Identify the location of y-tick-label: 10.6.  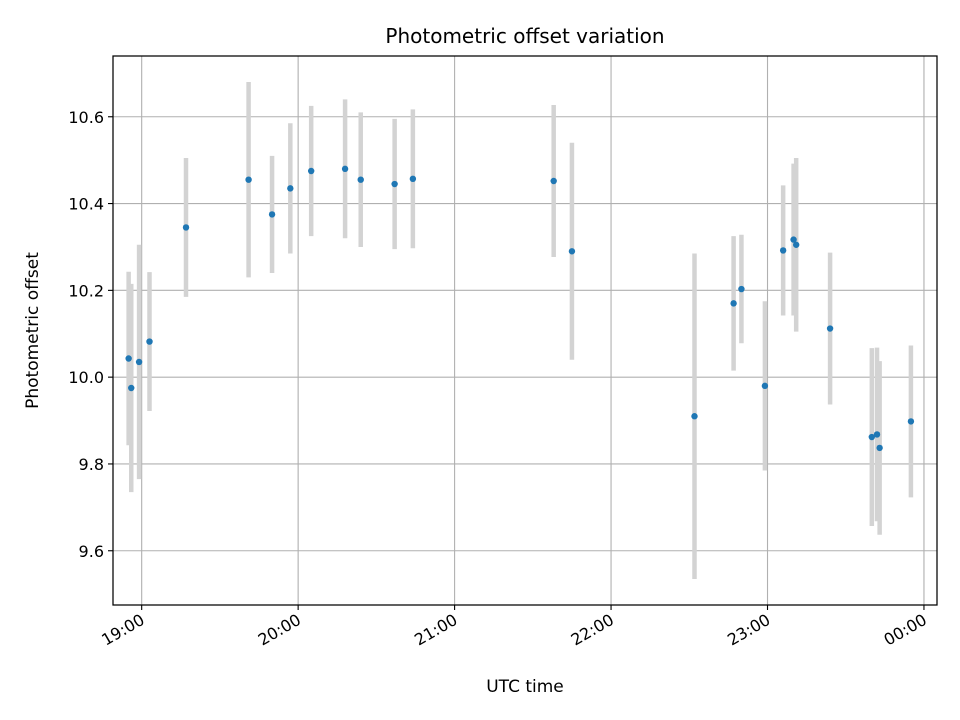
(86, 117).